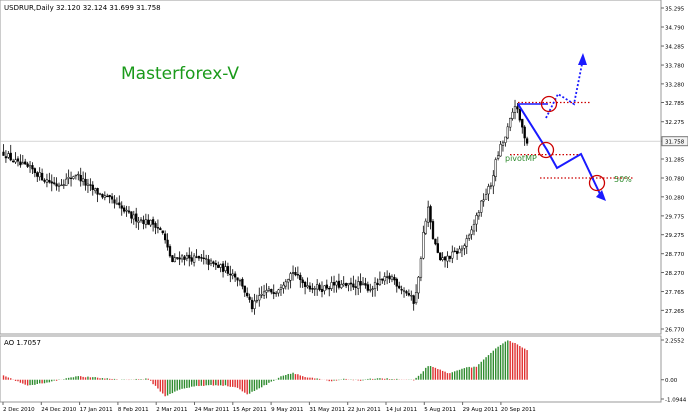 The image size is (688, 415). What do you see at coordinates (674, 141) in the screenshot?
I see `current-price-box` at bounding box center [674, 141].